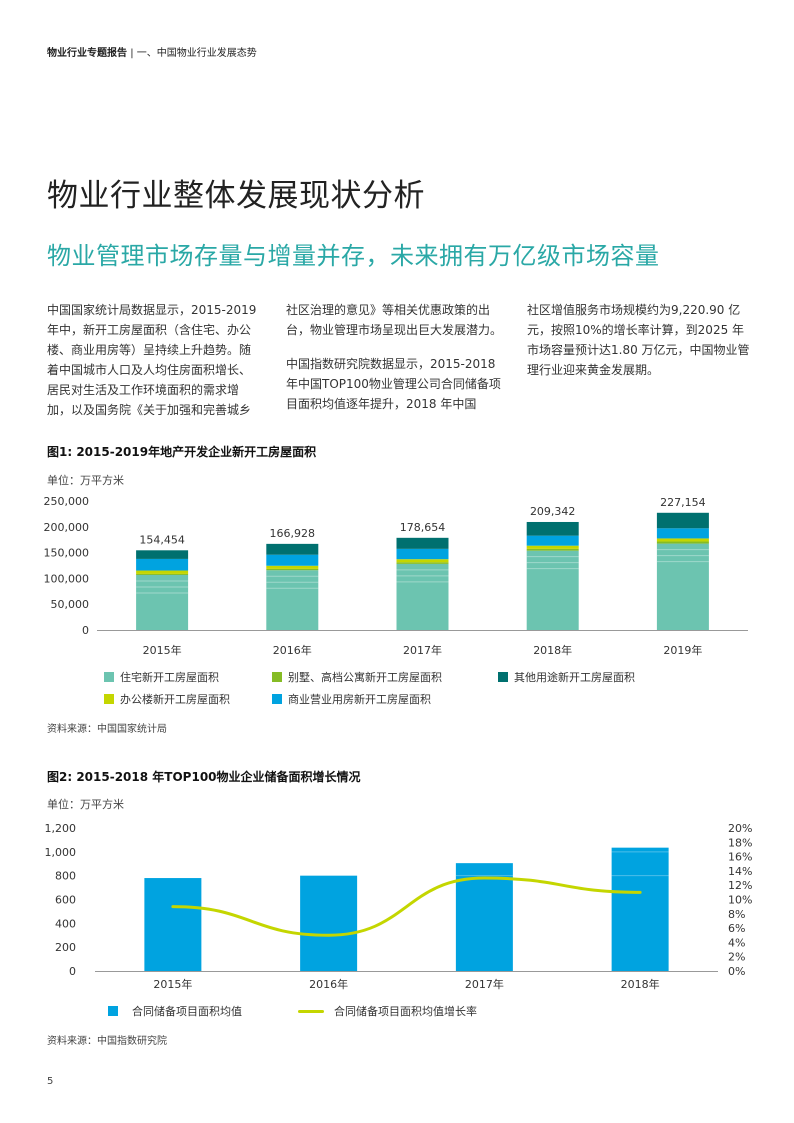  Describe the element at coordinates (65, 900) in the screenshot. I see `y-tick-label: 600` at that location.